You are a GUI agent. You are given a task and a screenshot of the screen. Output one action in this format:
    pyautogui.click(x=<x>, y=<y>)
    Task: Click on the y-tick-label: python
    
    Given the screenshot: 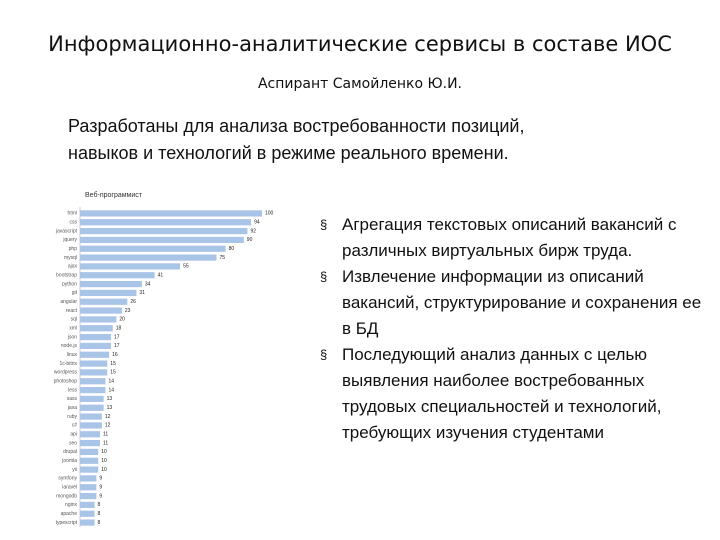 What is the action you would take?
    pyautogui.click(x=69, y=284)
    